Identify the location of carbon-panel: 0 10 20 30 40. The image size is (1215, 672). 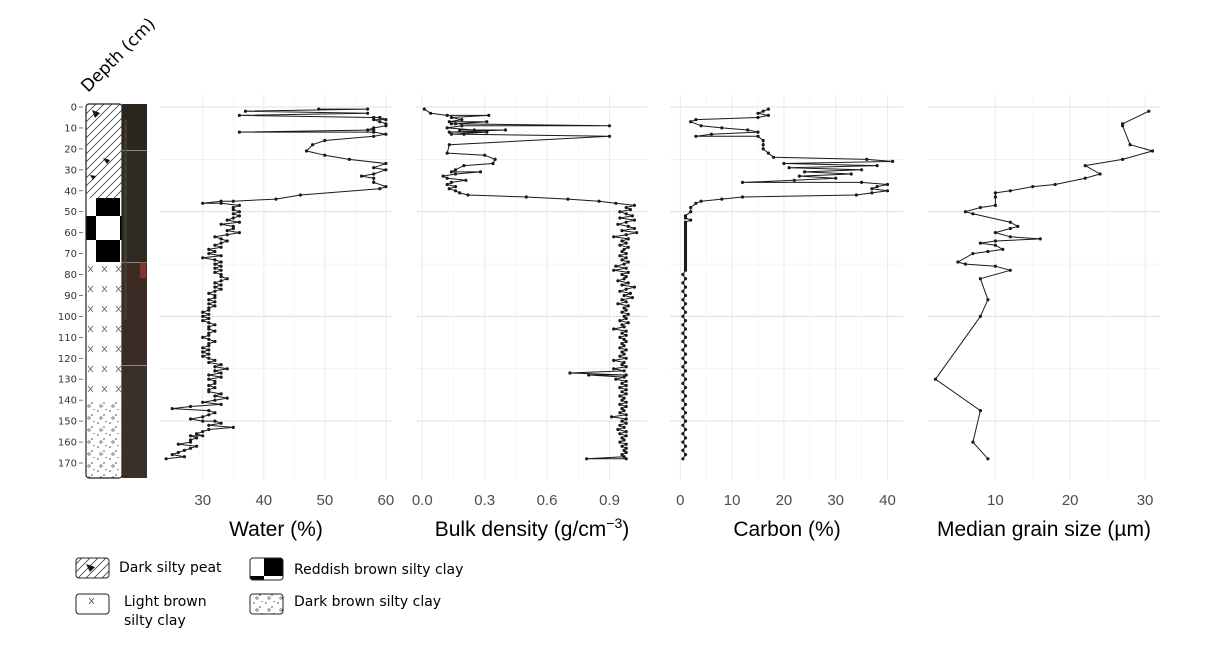
(786, 302).